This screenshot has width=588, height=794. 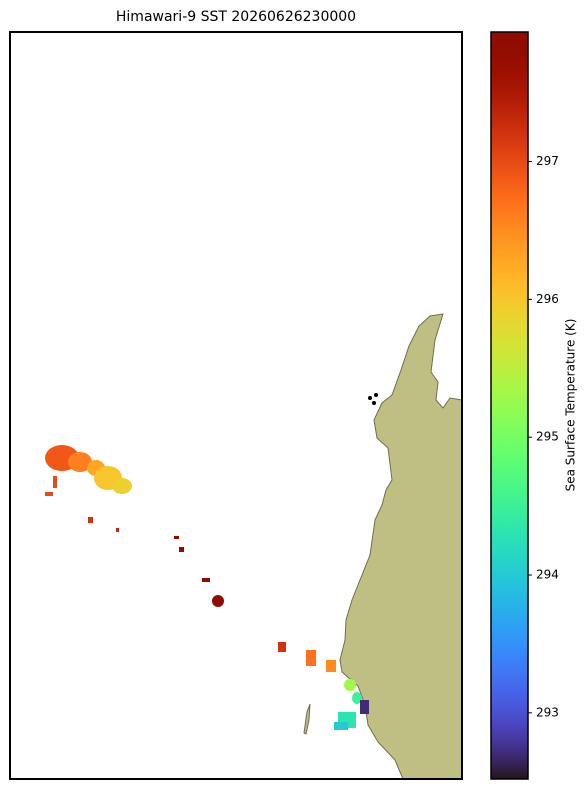 I want to click on colorbar-tick-label: 295, so click(x=547, y=437).